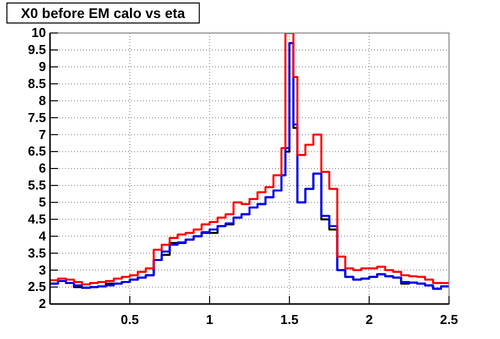  I want to click on y-tick-label: 8.5, so click(37, 83).